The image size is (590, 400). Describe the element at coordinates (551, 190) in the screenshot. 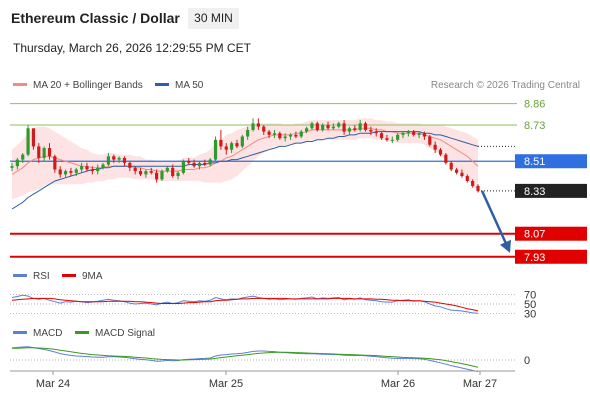

I see `level-box-8.33` at that location.